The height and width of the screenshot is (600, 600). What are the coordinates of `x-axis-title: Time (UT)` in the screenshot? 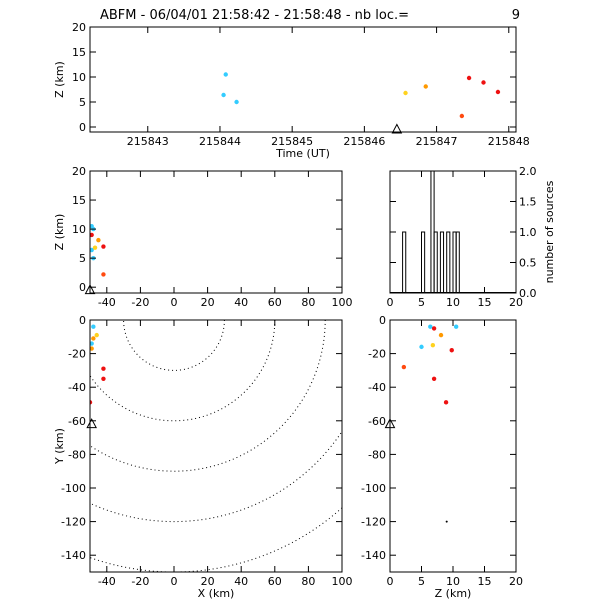 It's located at (302, 153).